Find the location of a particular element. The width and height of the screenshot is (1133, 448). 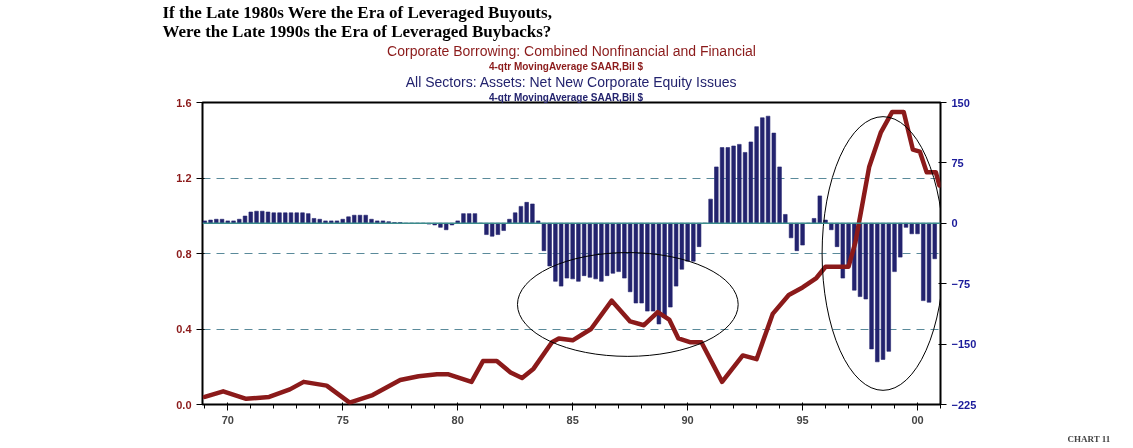

chart-title: If the Late 1980s Were the Era of Leveraged Buyouts, Were the Late 1990s the Era of Leveraged Buybacks? is located at coordinates (357, 21).